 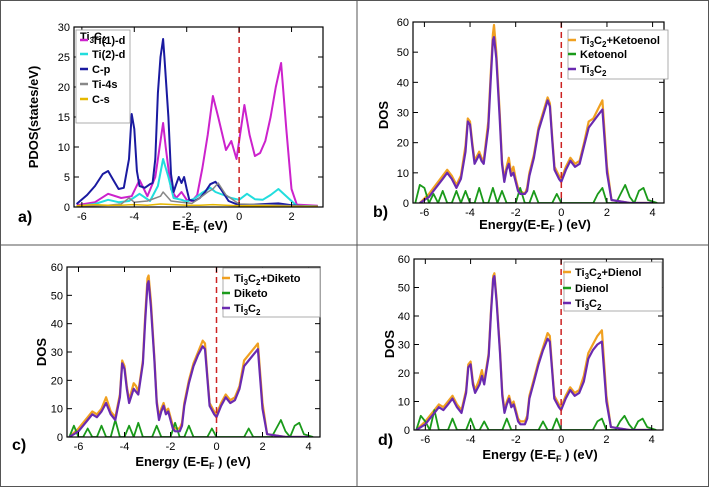 I want to click on legend-title-ti: Ti, so click(x=85, y=37).